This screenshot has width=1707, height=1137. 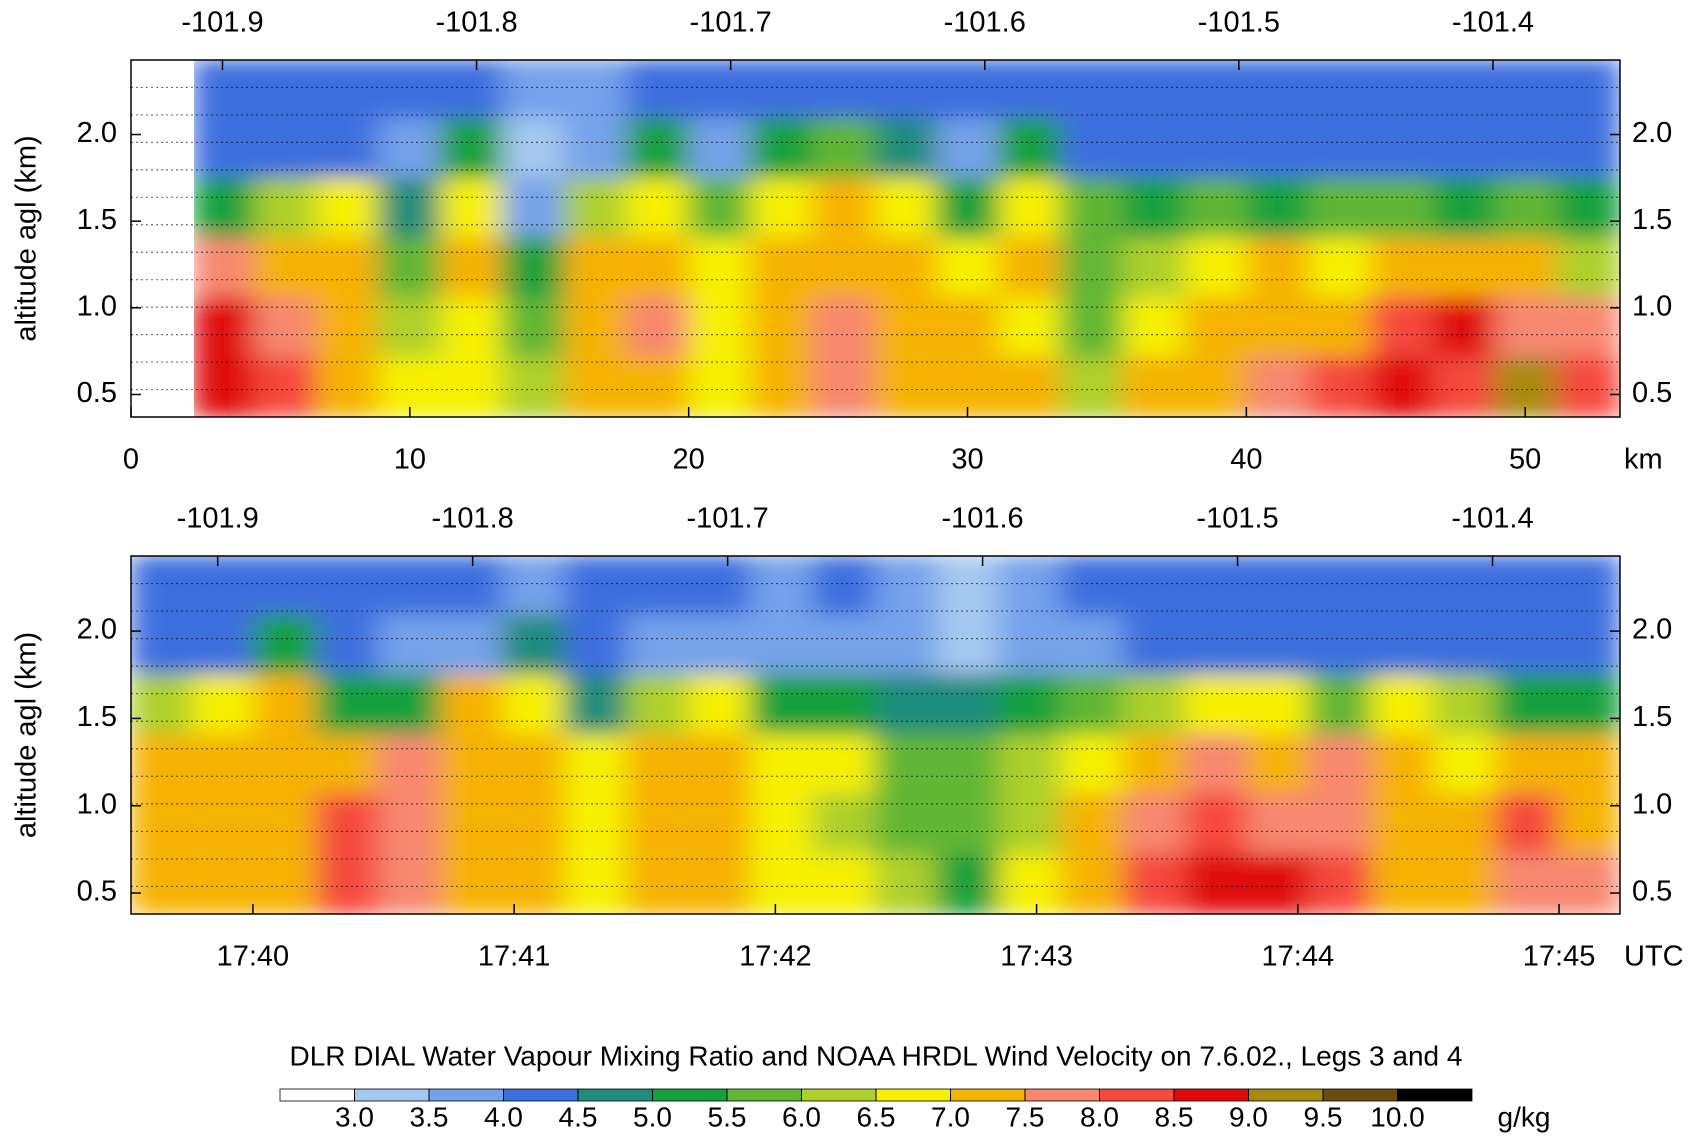 I want to click on x-axis-unit: km, so click(x=1643, y=460).